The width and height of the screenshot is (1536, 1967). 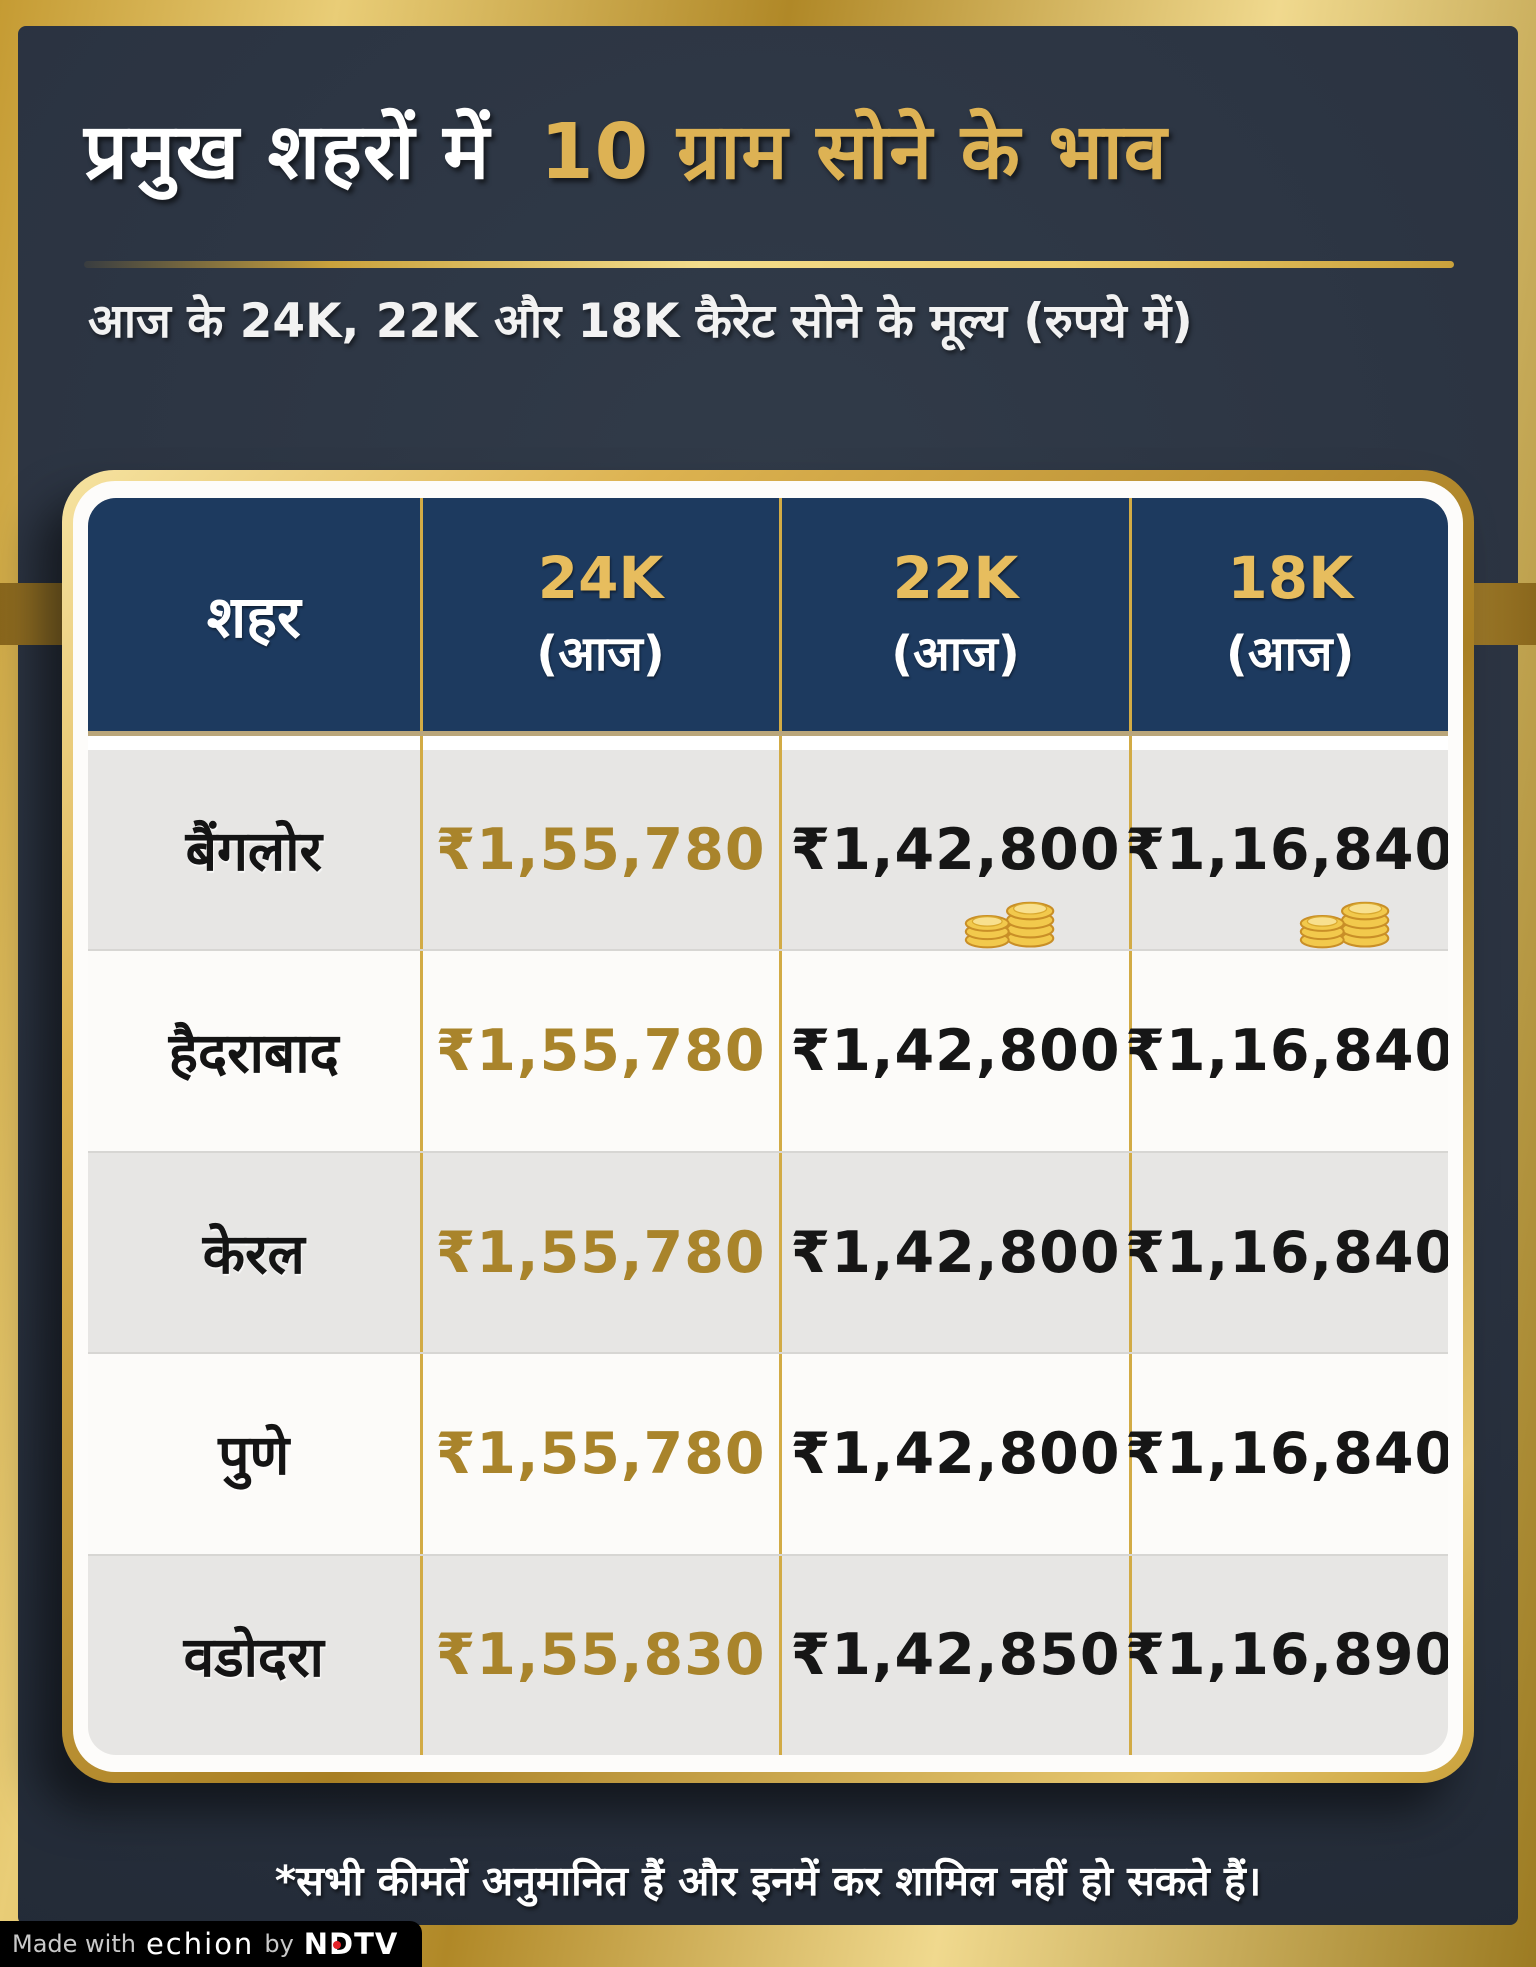 I want to click on by-label: by, so click(x=279, y=1944).